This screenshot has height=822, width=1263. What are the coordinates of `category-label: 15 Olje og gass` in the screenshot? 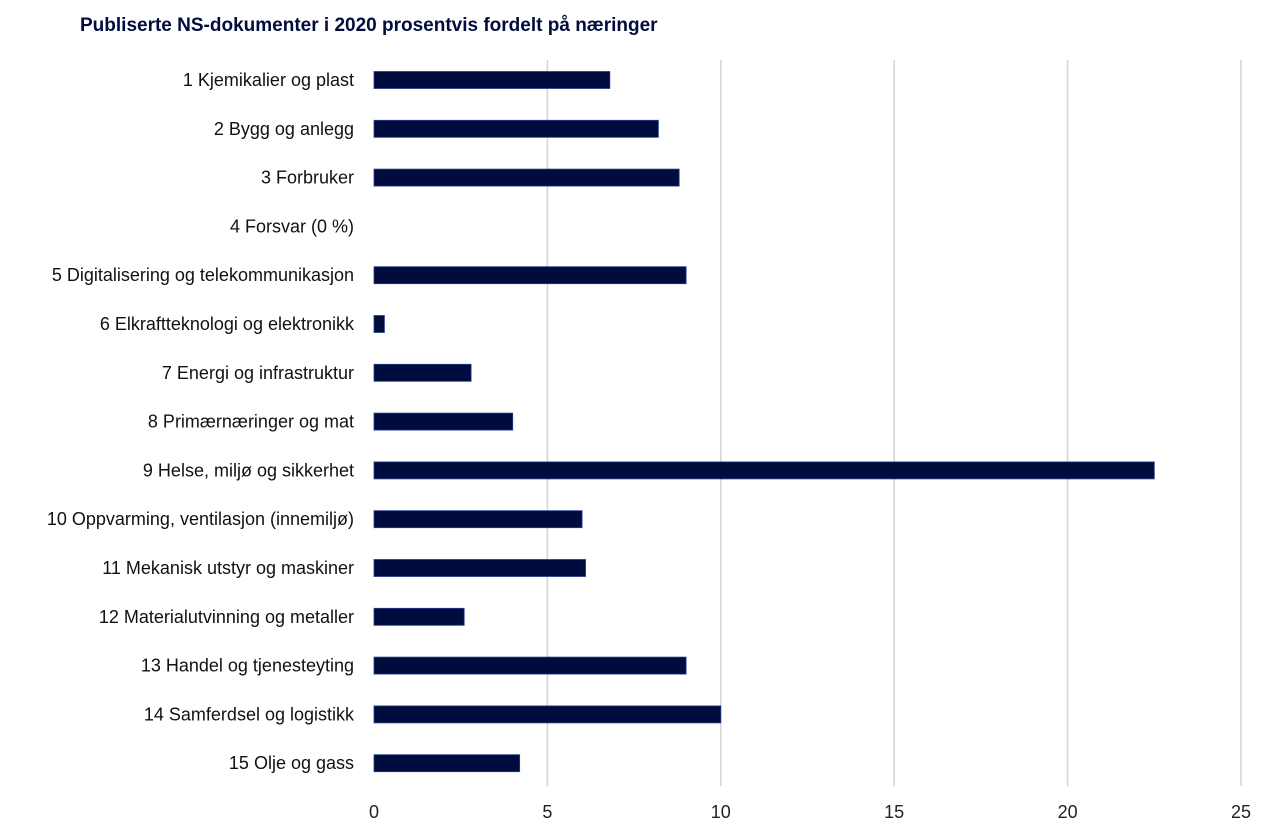 It's located at (291, 763).